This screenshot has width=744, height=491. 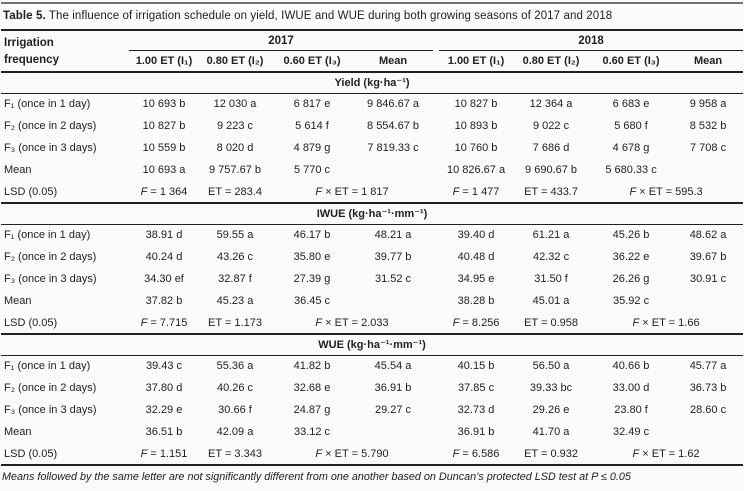 I want to click on value-cell: 35.80 e, so click(x=312, y=257).